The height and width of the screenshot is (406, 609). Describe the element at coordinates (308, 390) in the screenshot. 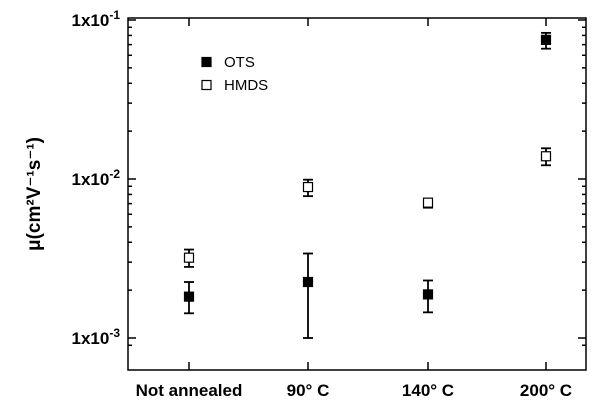

I see `x-tick-label: 90° C` at that location.